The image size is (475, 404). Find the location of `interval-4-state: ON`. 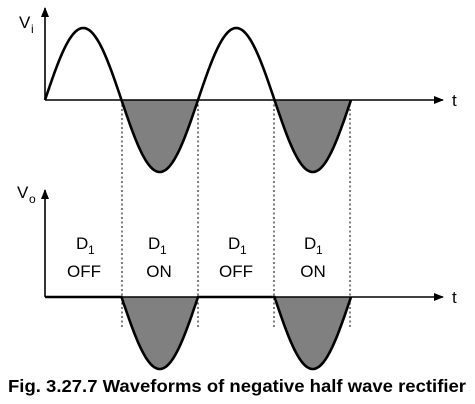

interval-4-state: ON is located at coordinates (313, 271).